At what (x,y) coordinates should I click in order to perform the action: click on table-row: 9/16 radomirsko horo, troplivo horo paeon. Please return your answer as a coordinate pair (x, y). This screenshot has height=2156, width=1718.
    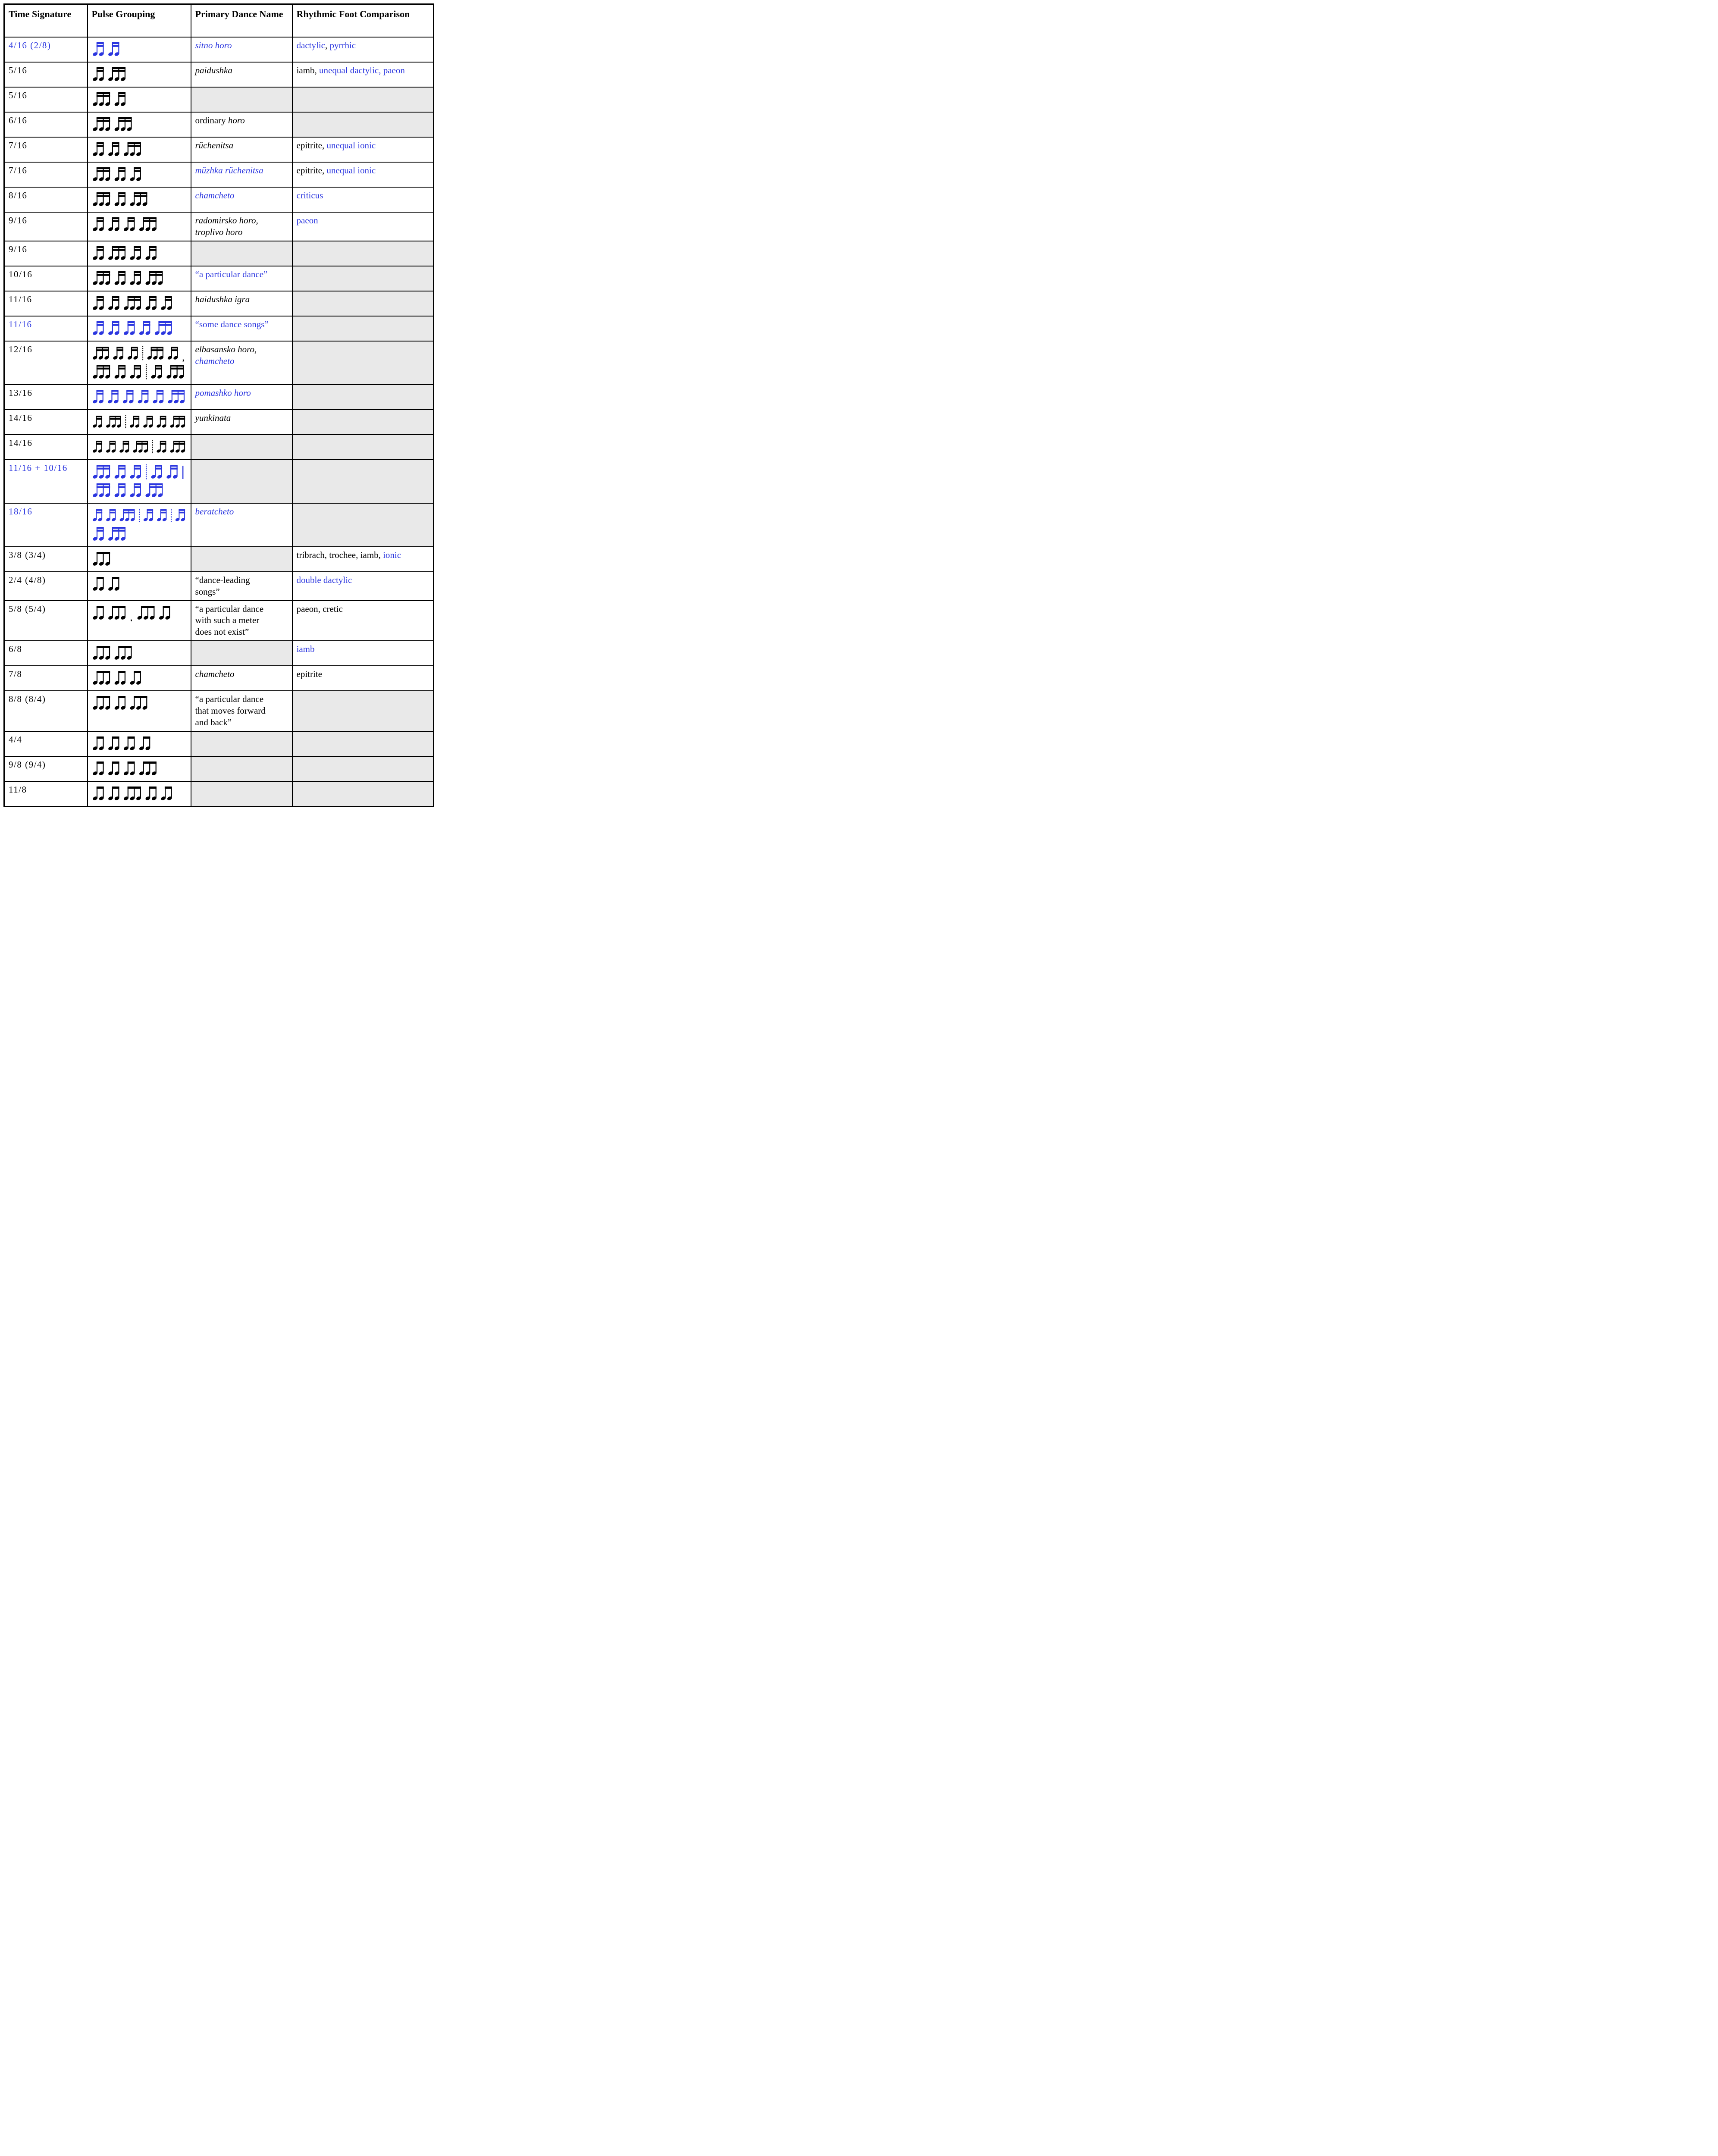
    Looking at the image, I should click on (218, 226).